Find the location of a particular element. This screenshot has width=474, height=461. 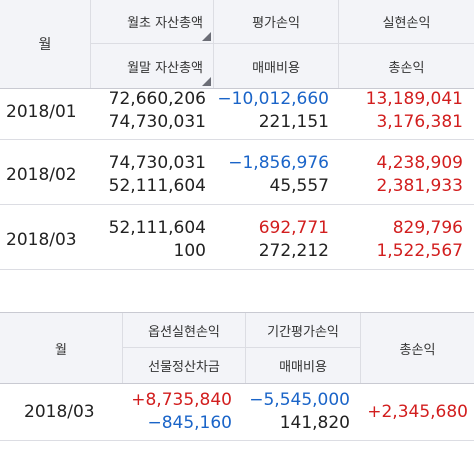

header-open-assets: 월초 자산총액 is located at coordinates (152, 21).